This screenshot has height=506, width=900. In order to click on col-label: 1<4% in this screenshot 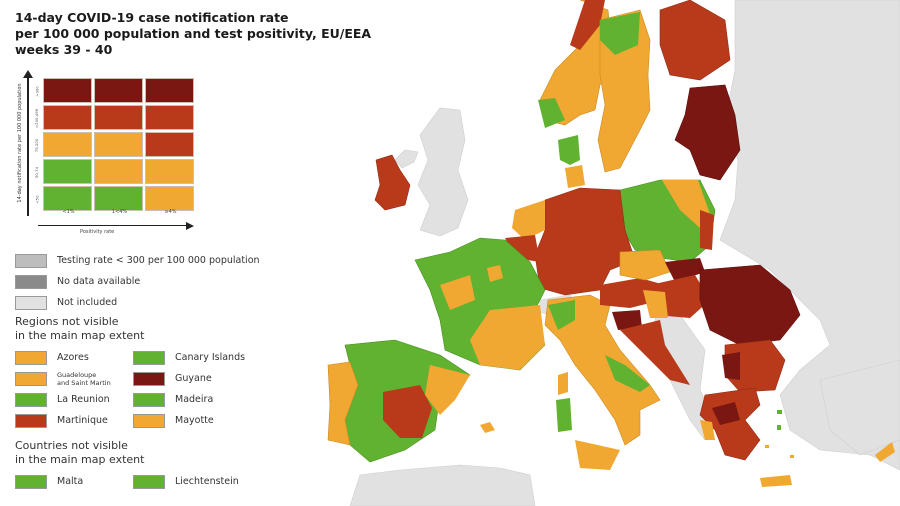, I will do `click(119, 212)`.